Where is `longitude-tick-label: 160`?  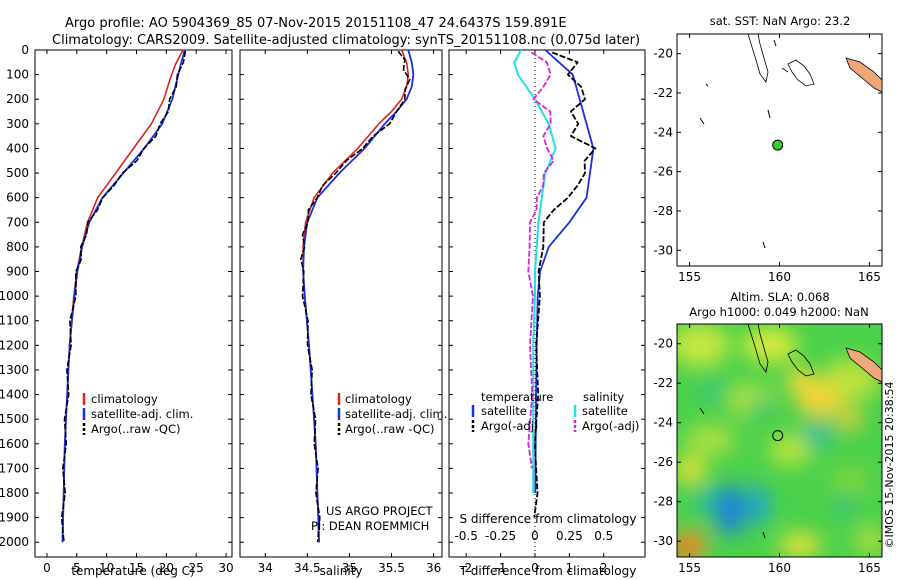 longitude-tick-label: 160 is located at coordinates (779, 277).